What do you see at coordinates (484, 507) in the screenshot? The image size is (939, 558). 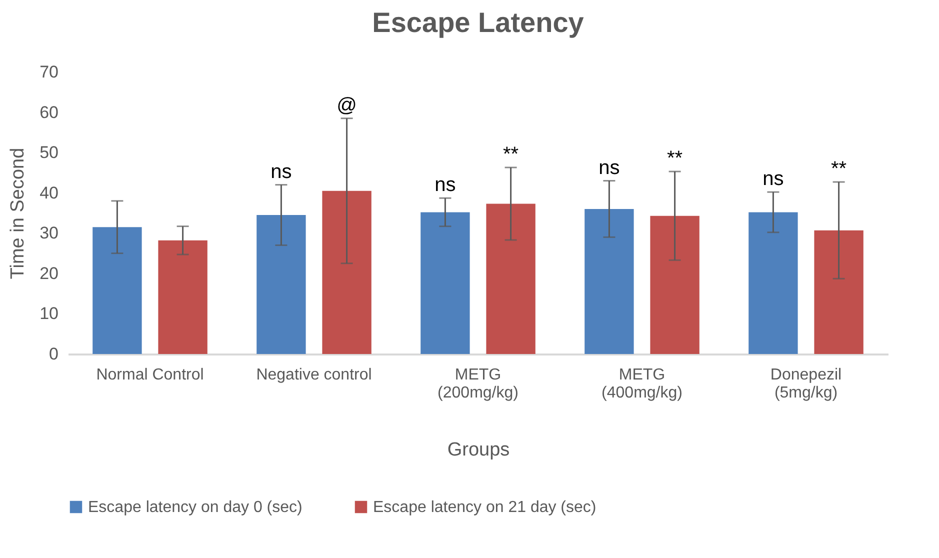 I see `legend-label: Escape latency on 21 day (sec)` at bounding box center [484, 507].